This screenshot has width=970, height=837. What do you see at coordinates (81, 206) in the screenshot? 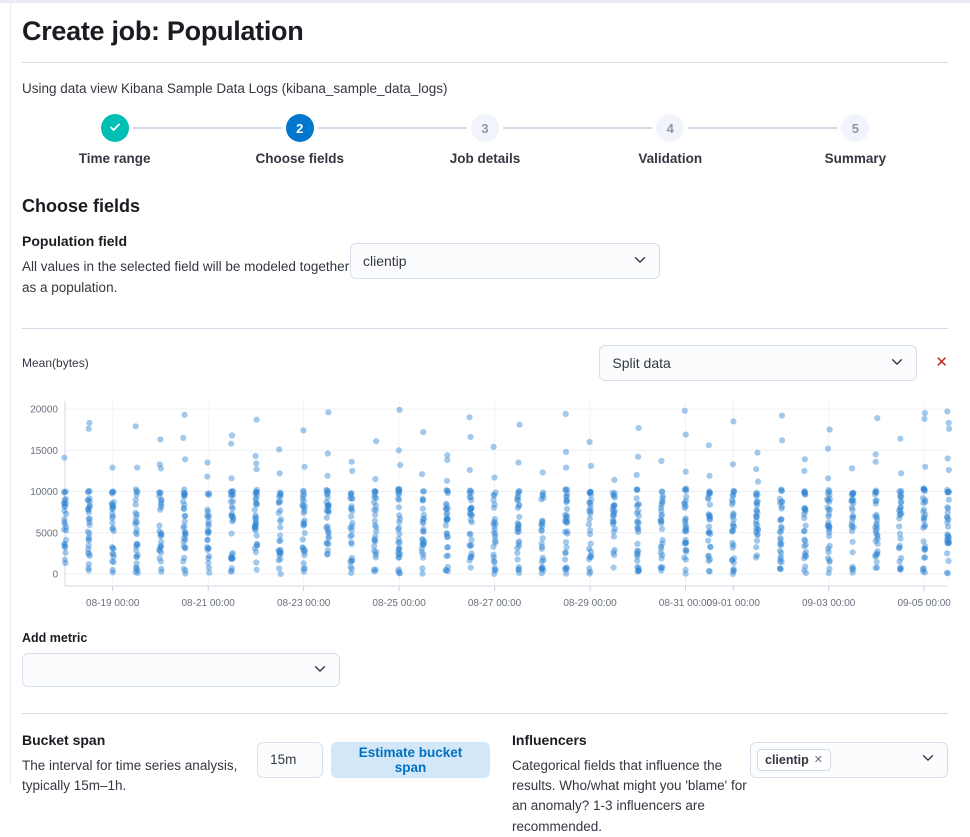
I see `choose-fields-heading: Choose fields` at bounding box center [81, 206].